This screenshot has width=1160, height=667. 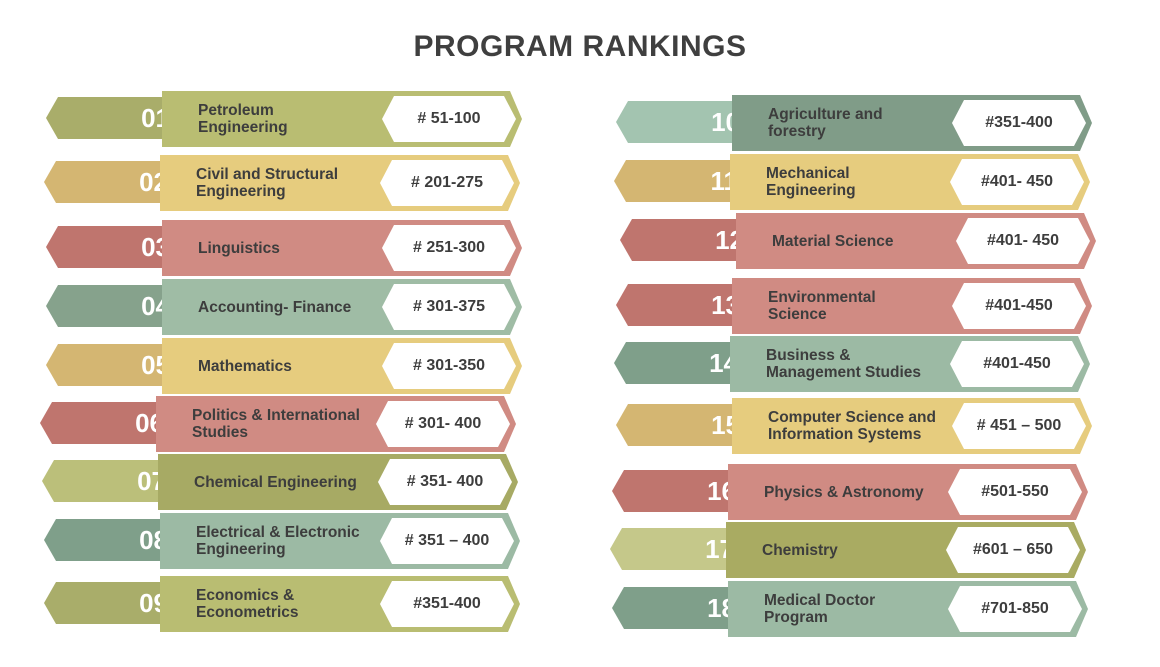 I want to click on program-name: Chemical Engineering, so click(x=275, y=482).